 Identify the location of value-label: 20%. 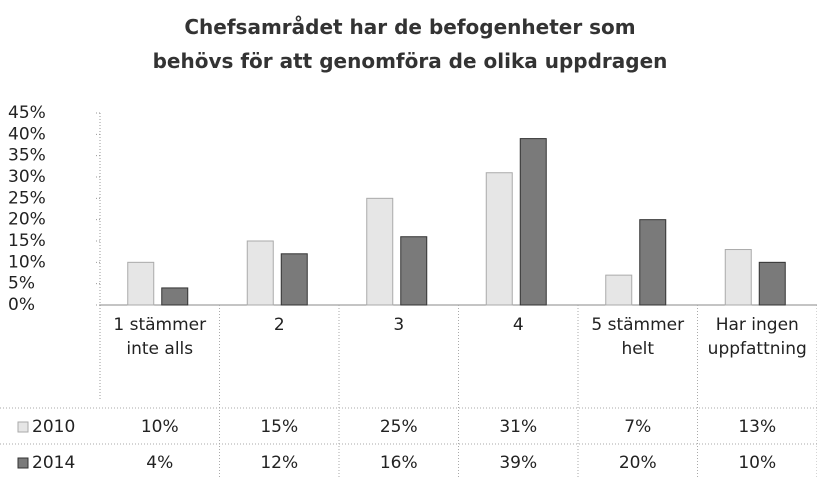
(638, 463).